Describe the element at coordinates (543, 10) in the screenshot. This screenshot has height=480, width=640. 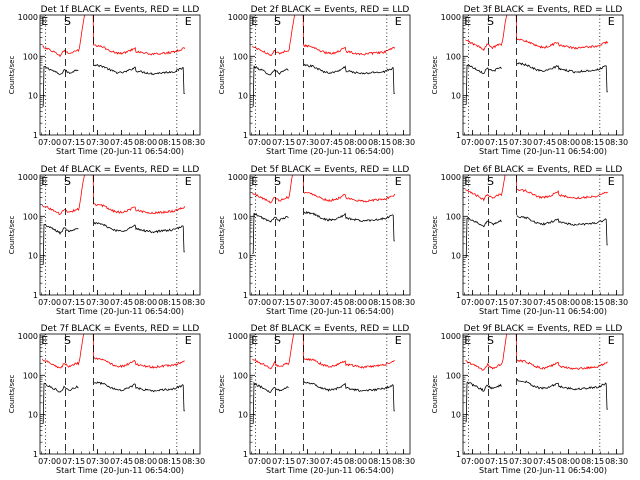
I see `panel-title: Det 3f BLACK = Events, RED = LLD` at that location.